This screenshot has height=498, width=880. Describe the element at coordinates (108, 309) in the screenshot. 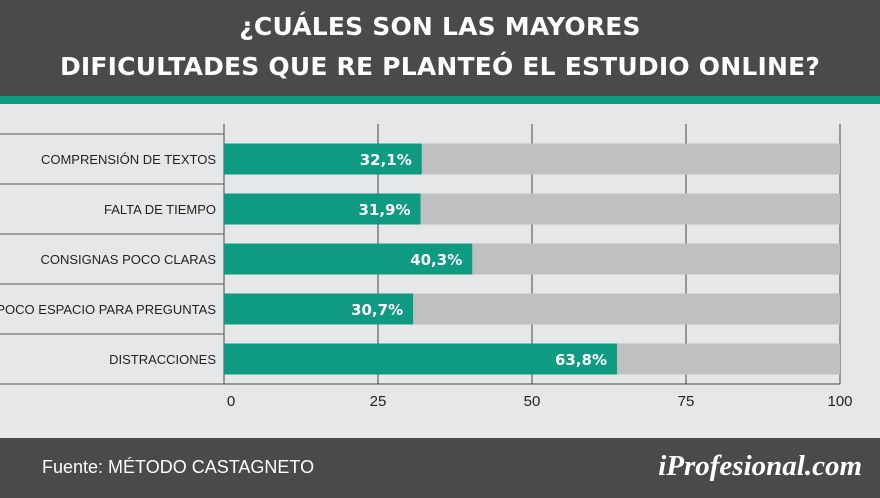

I see `category-label: POCO ESPACIO PARA PREGUNTAS` at that location.